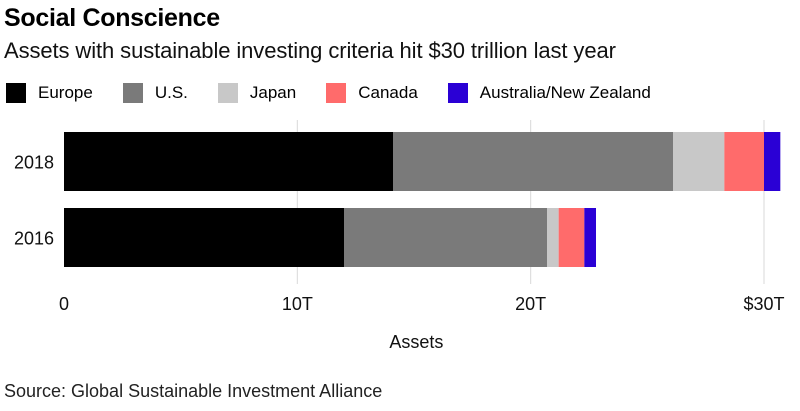 This screenshot has width=800, height=411. What do you see at coordinates (553, 237) in the screenshot?
I see `bar-2016-japan` at bounding box center [553, 237].